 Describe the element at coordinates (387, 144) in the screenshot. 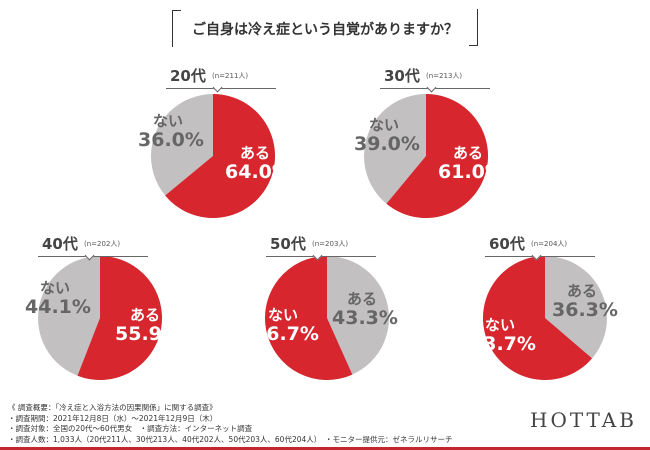

I see `slice-value: 39.0%` at that location.